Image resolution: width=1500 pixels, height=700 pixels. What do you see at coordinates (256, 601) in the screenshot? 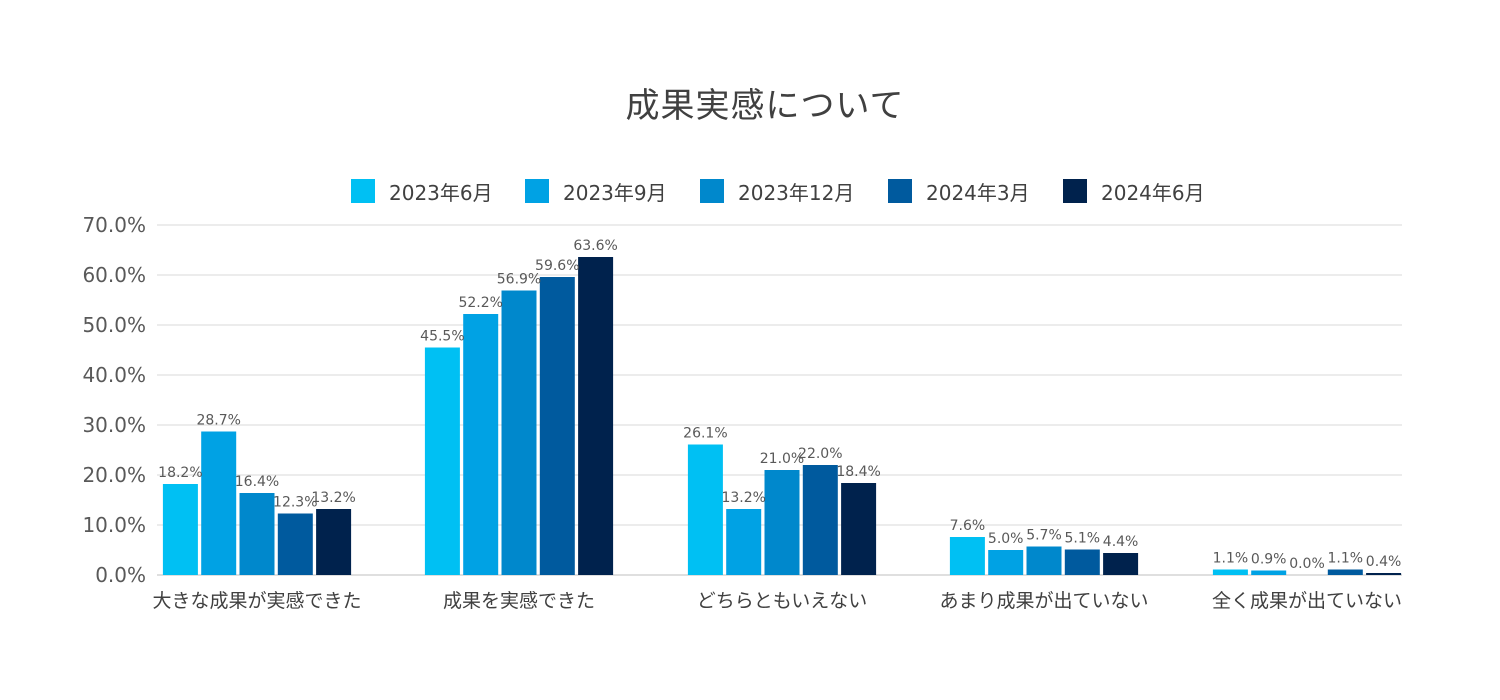
I see `category-label: 大きな成果が実感できた` at bounding box center [256, 601].